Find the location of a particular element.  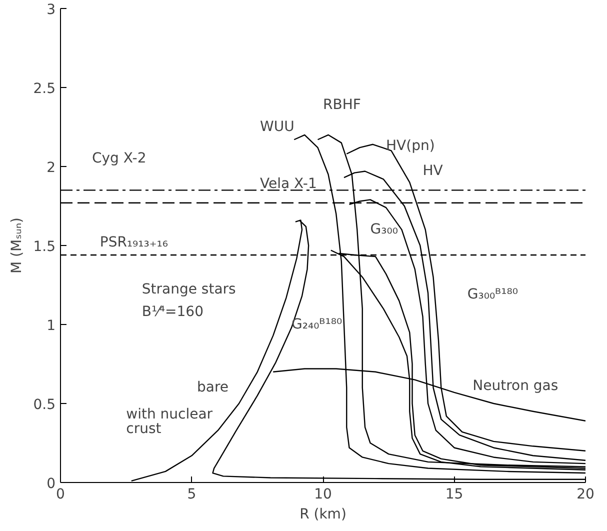

y-tick-label: 0 is located at coordinates (51, 484).